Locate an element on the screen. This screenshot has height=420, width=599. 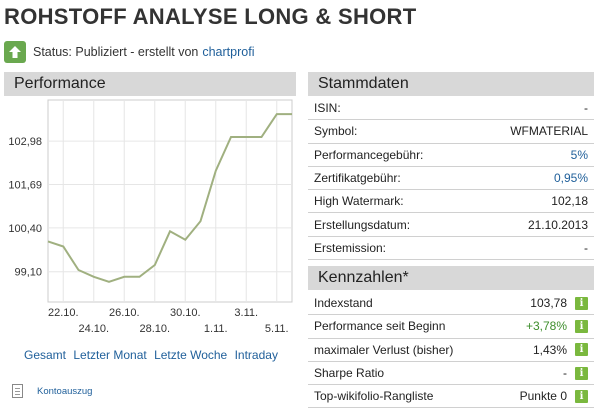
row-value-wrap: 103,78 i is located at coordinates (559, 303).